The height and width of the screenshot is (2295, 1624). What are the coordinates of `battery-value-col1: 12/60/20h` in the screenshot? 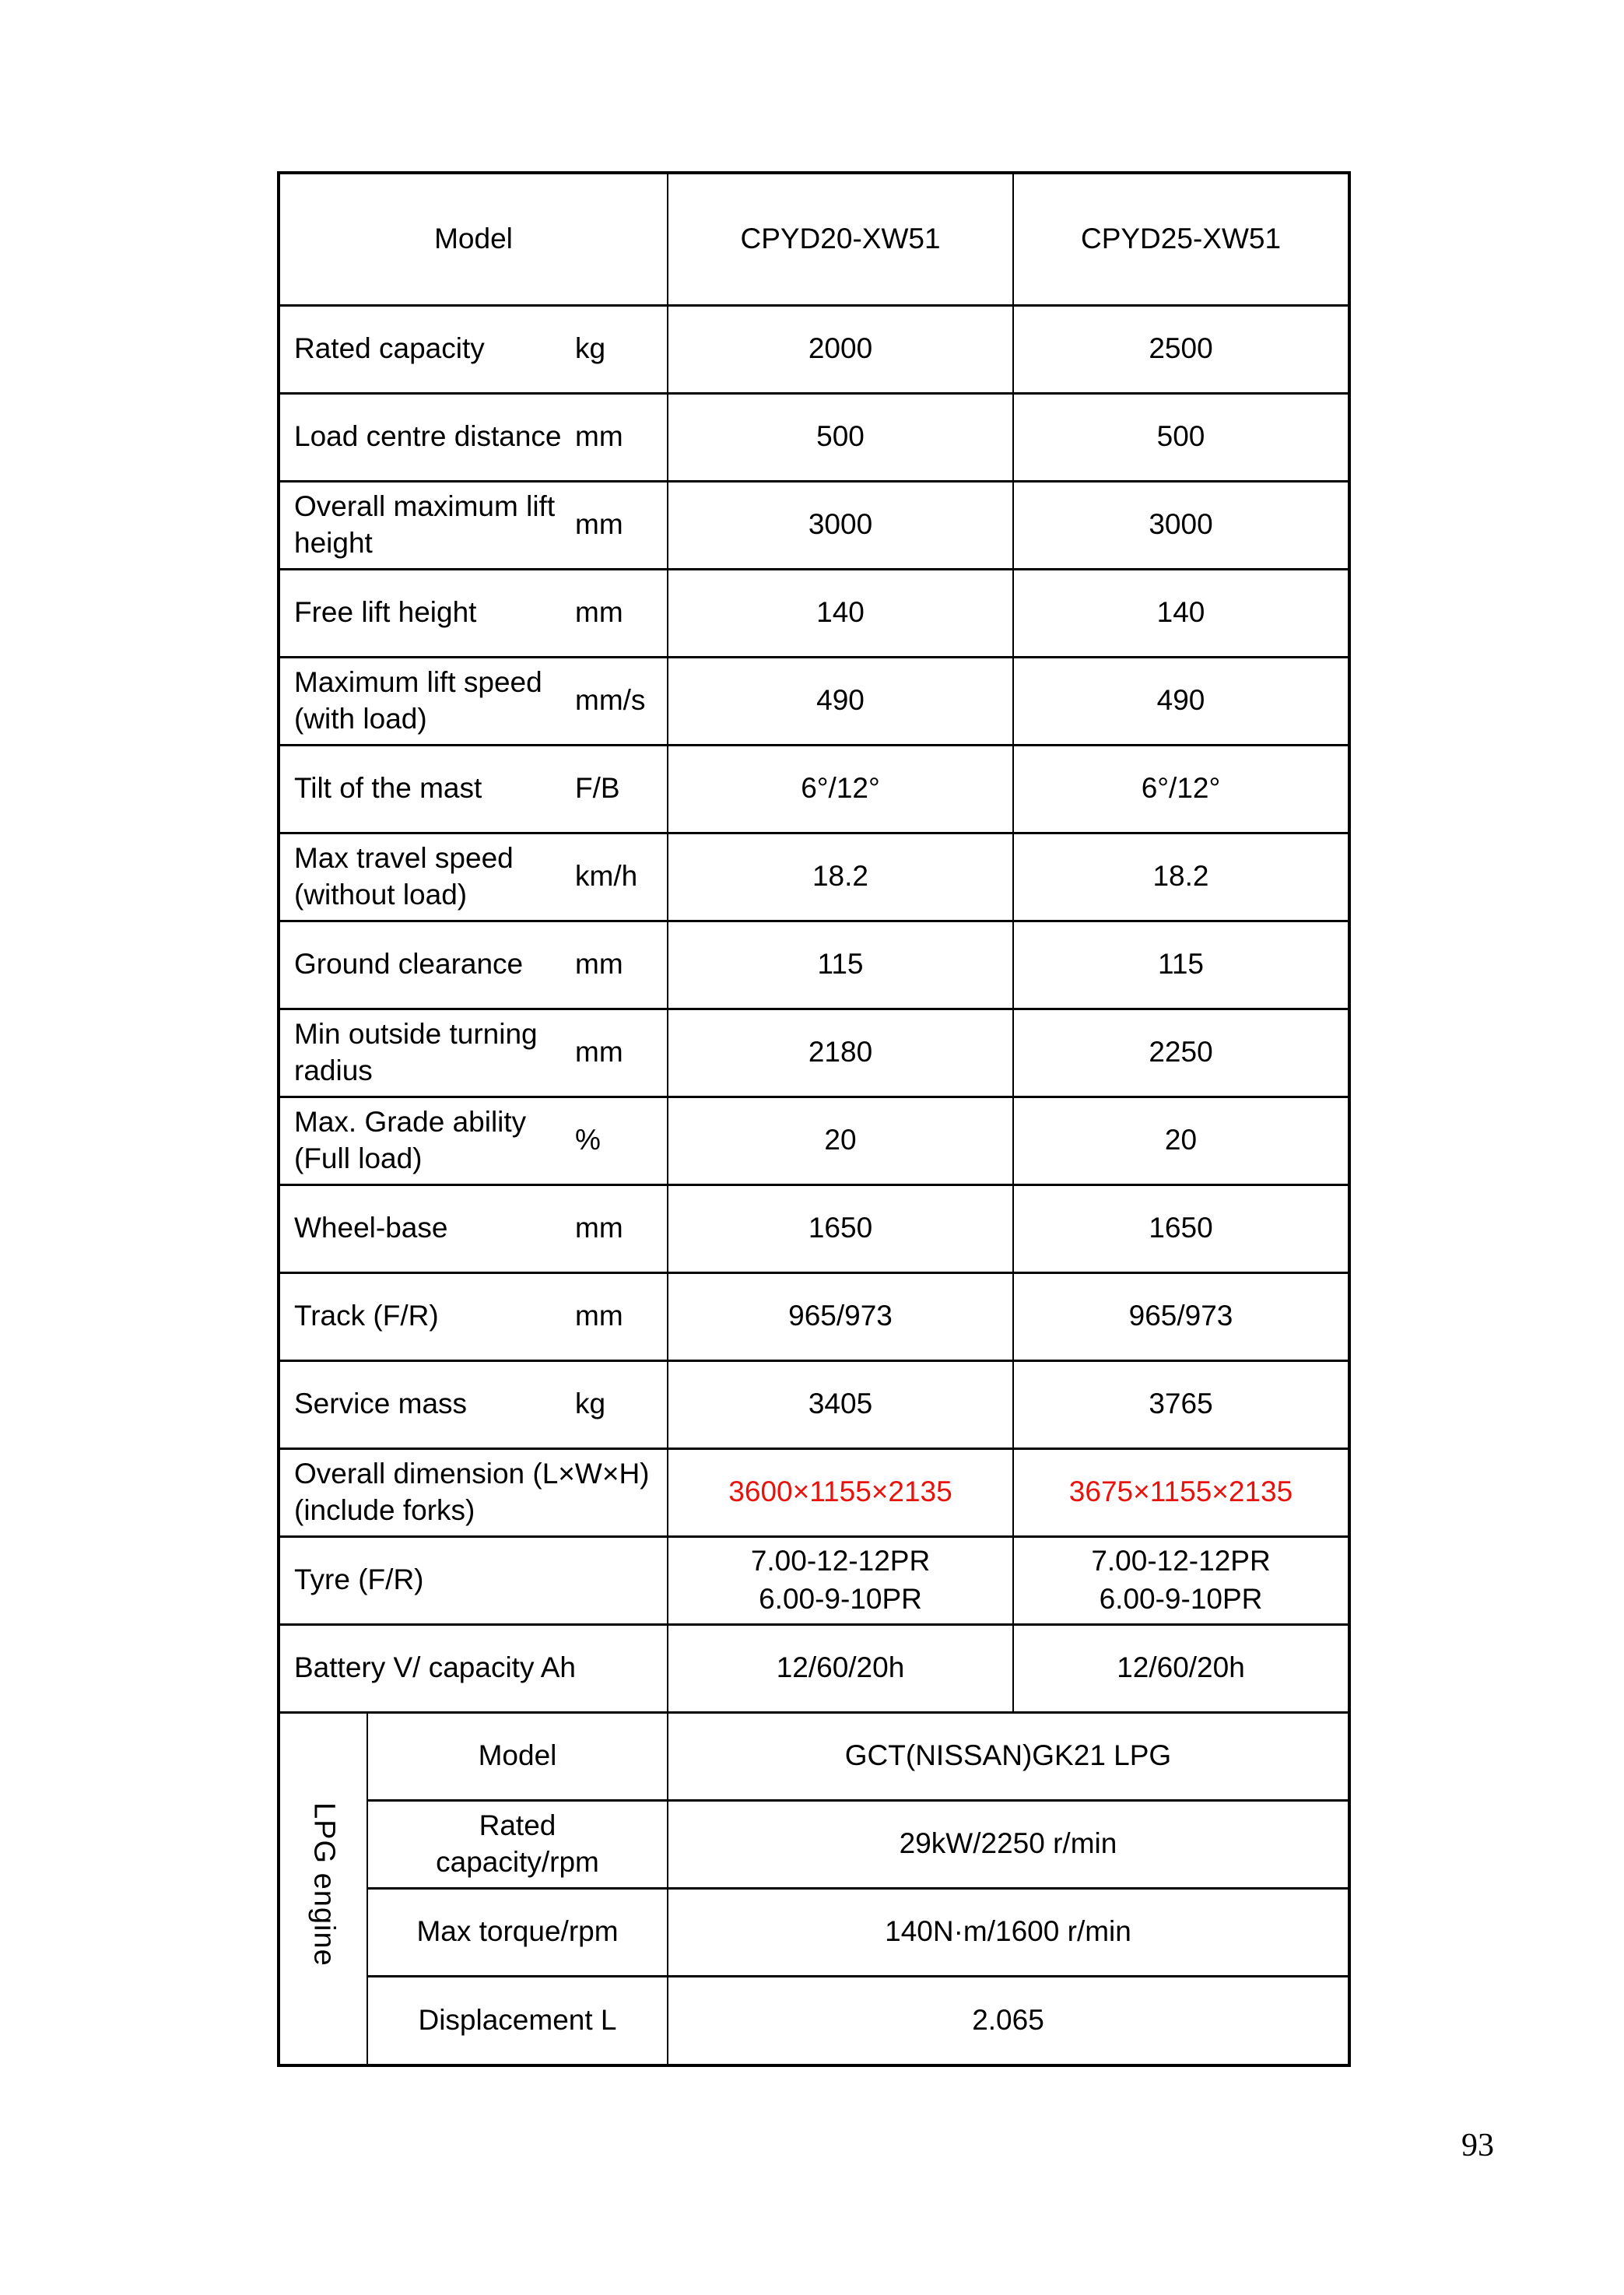 It's located at (841, 1669).